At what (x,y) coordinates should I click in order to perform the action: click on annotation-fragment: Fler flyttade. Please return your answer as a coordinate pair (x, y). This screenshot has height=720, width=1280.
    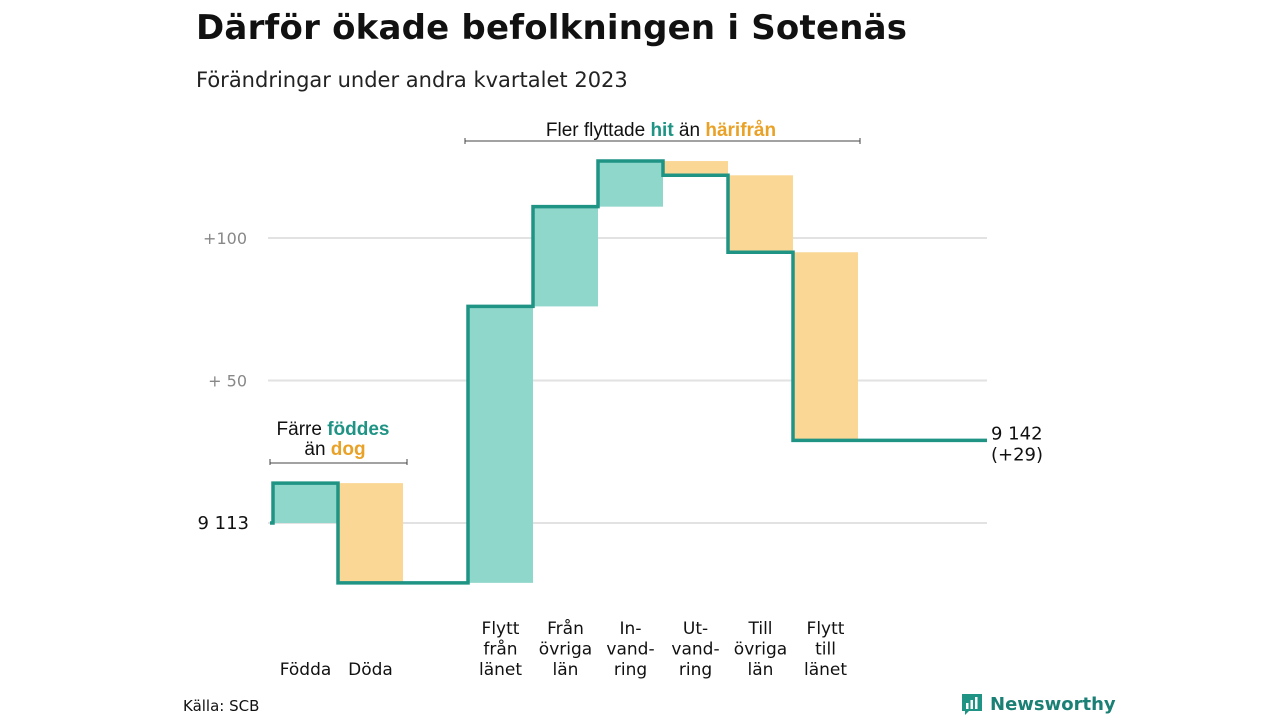
    Looking at the image, I should click on (598, 130).